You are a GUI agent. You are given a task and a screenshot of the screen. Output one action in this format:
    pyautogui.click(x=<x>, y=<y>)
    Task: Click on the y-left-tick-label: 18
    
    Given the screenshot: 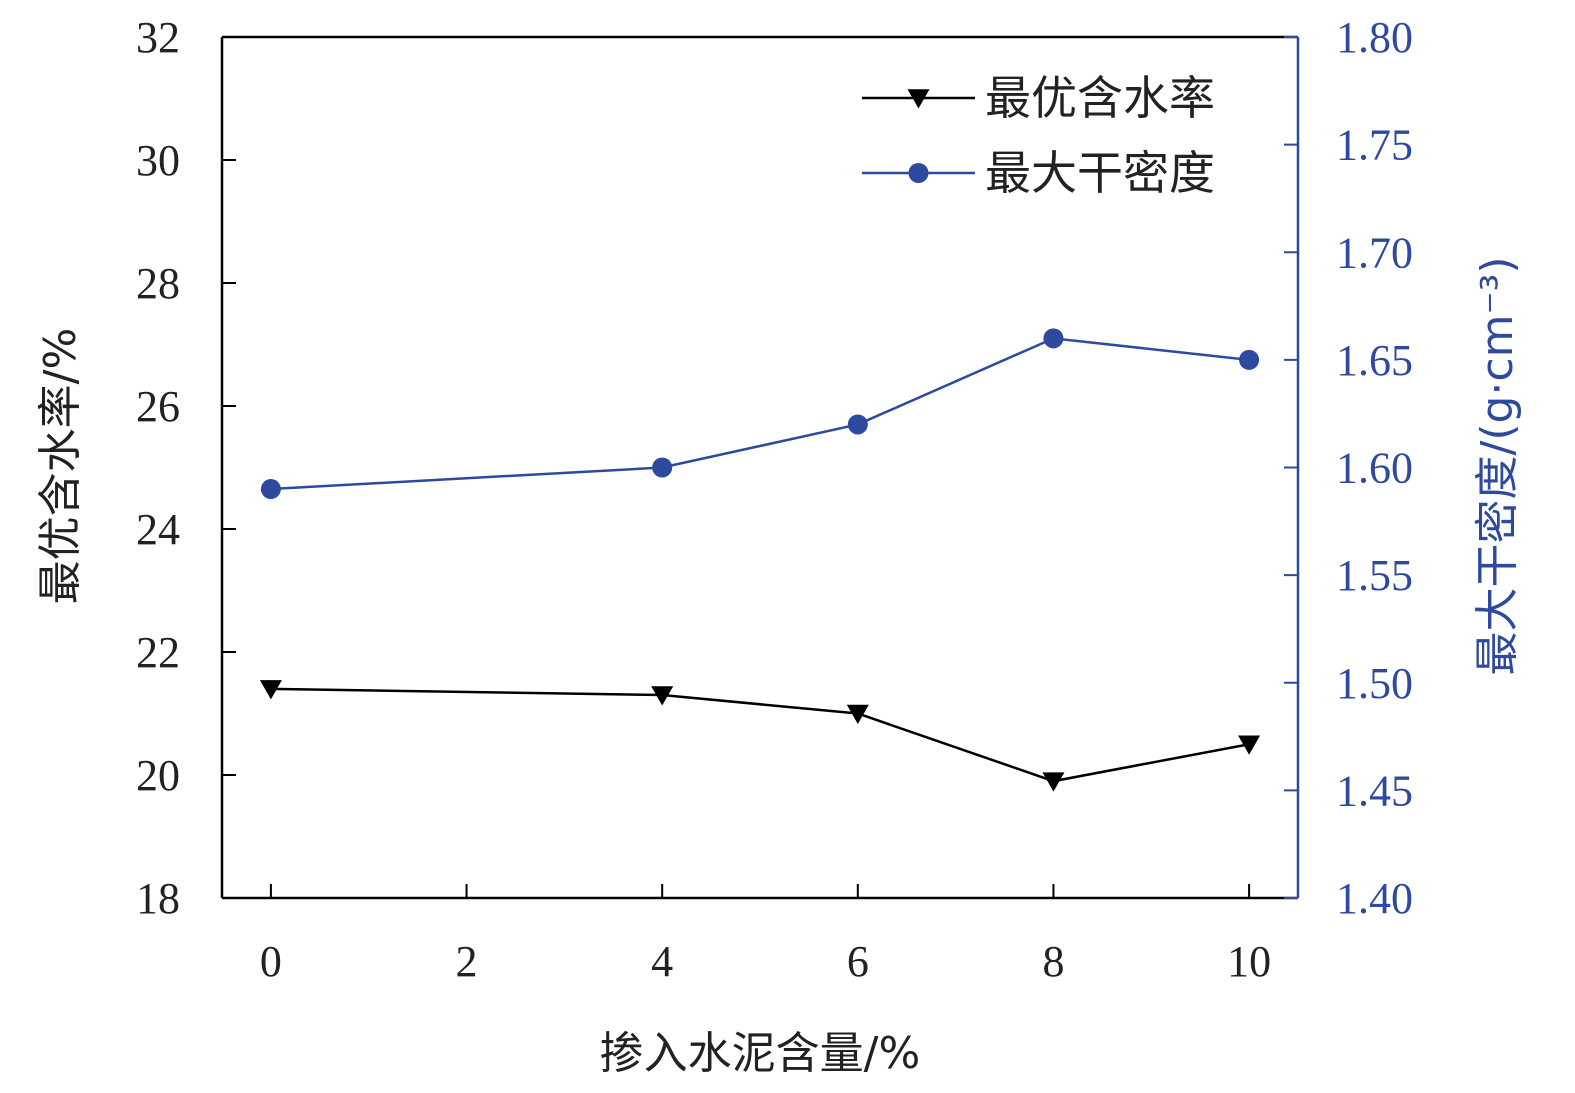 What is the action you would take?
    pyautogui.click(x=158, y=898)
    